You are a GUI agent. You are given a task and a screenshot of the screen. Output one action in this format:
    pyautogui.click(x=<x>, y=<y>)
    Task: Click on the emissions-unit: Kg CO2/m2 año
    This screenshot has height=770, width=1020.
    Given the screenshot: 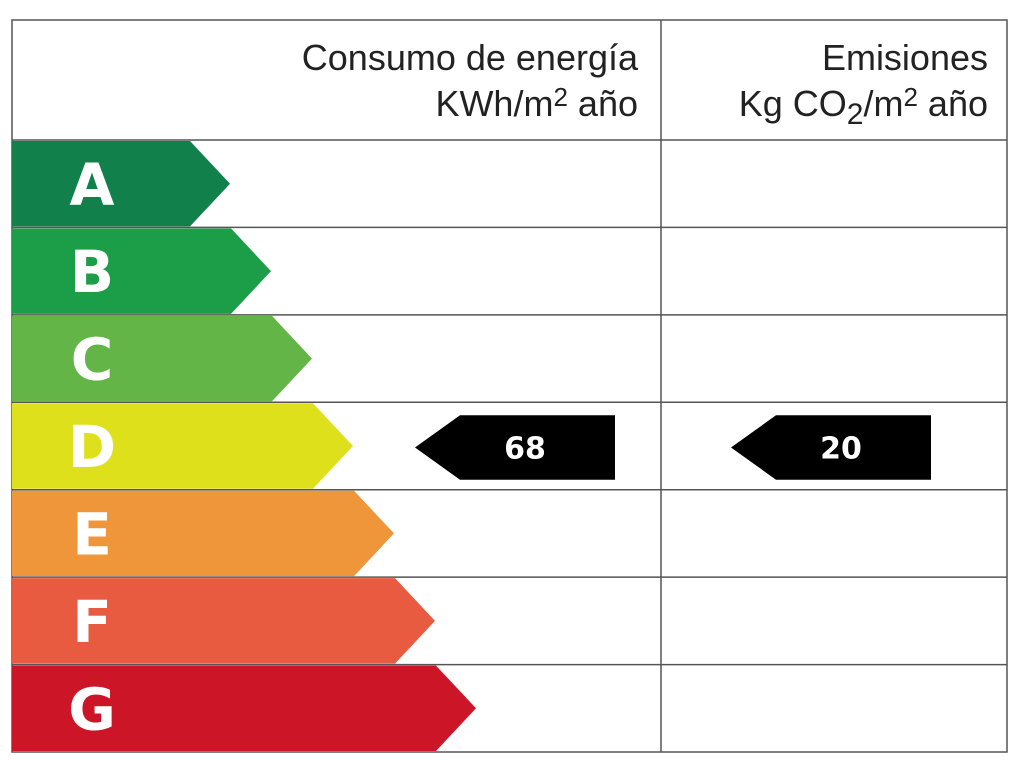 What is the action you would take?
    pyautogui.click(x=863, y=106)
    